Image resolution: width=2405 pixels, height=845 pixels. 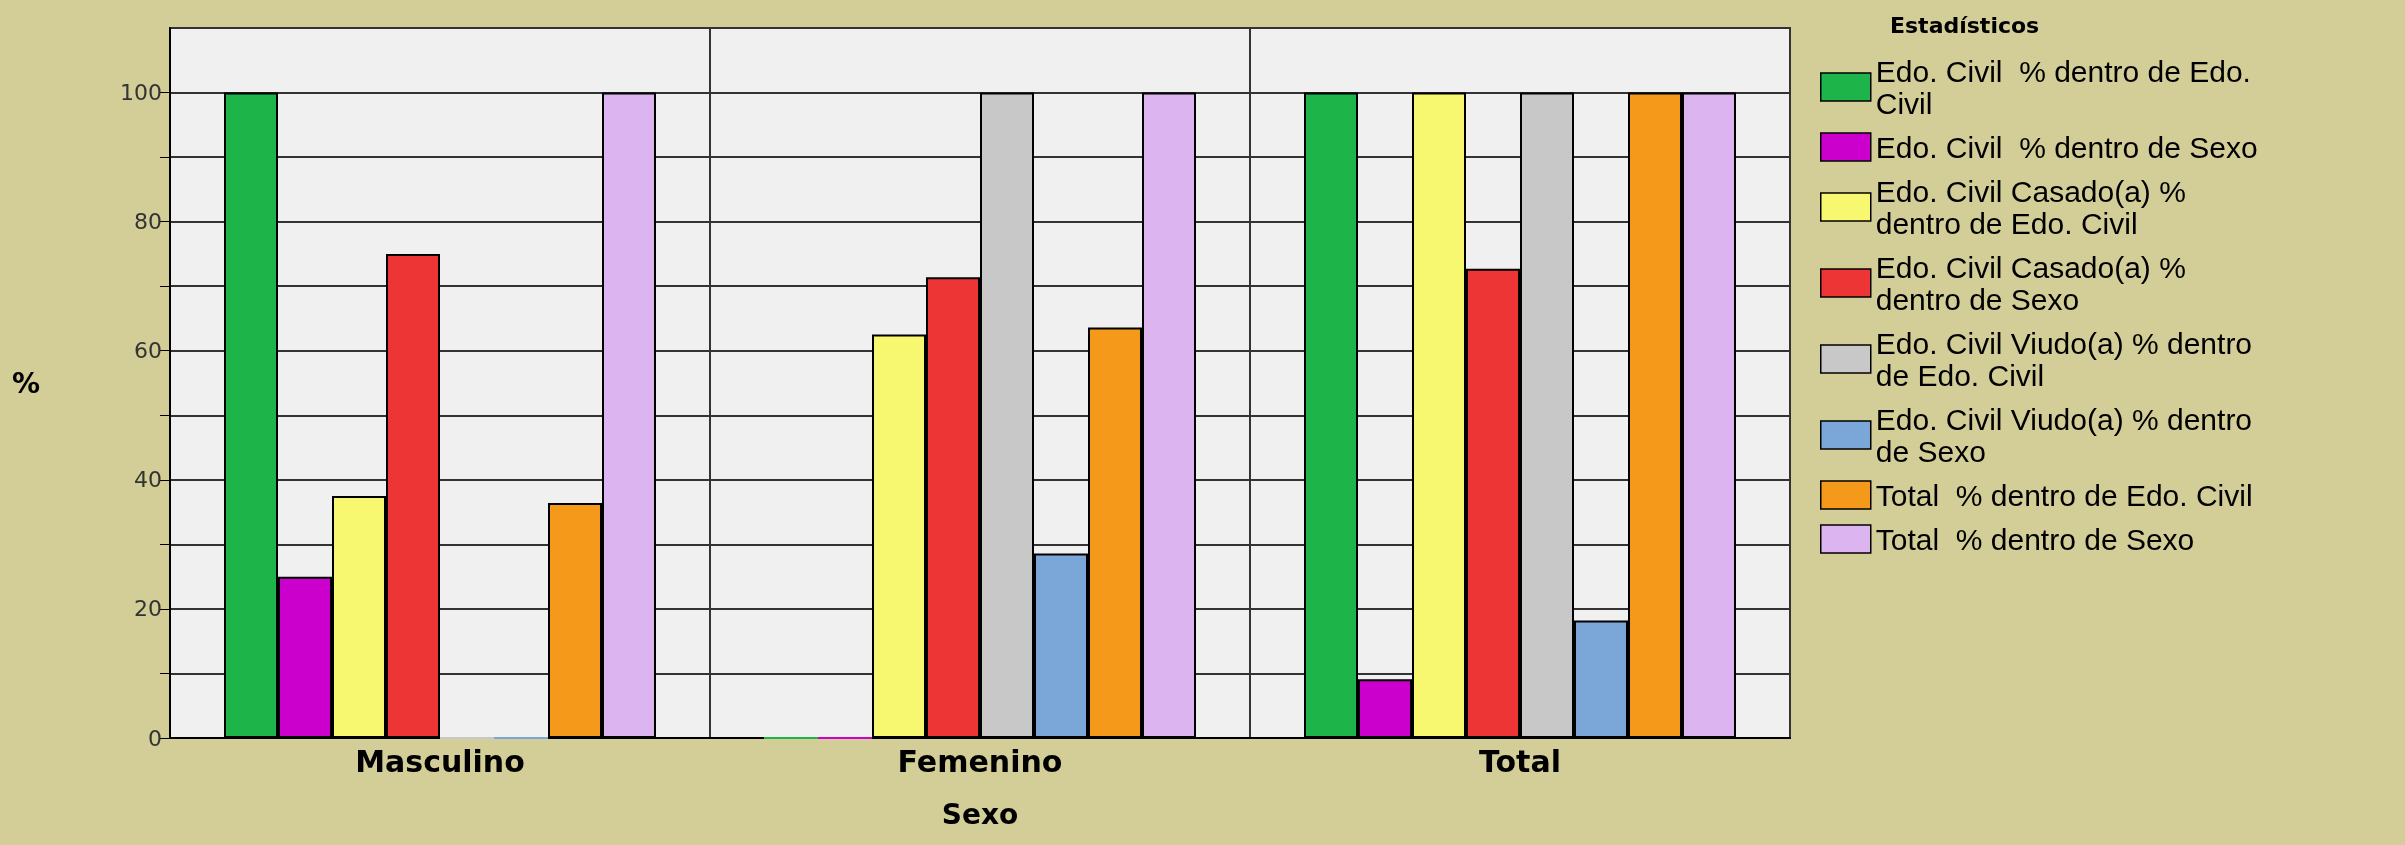 What do you see at coordinates (148, 222) in the screenshot?
I see `y-tick-label: 80` at bounding box center [148, 222].